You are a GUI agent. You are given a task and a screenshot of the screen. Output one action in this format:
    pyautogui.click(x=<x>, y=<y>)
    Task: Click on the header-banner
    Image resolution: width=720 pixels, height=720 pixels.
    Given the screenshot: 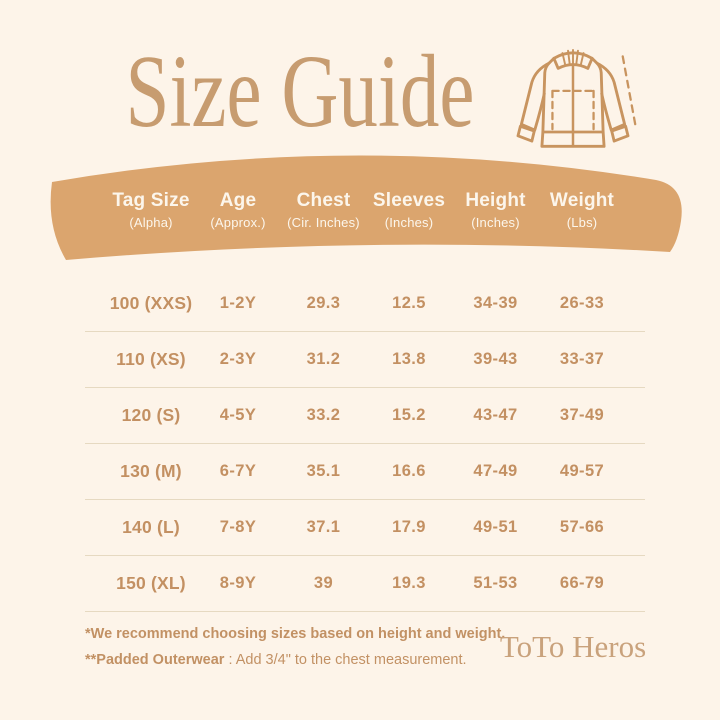 What is the action you would take?
    pyautogui.click(x=366, y=207)
    